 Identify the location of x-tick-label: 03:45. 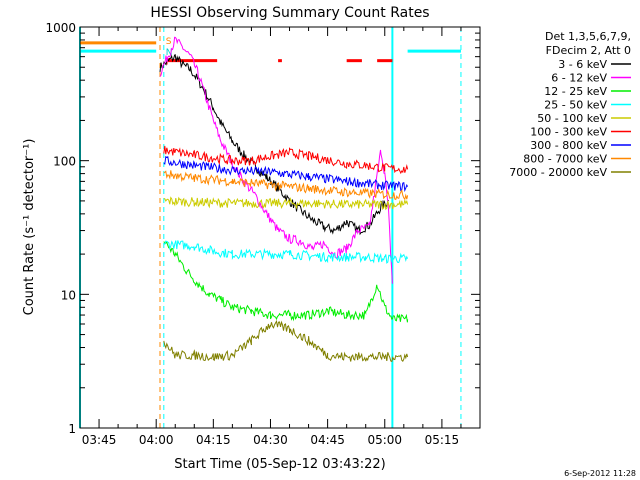
(99, 440).